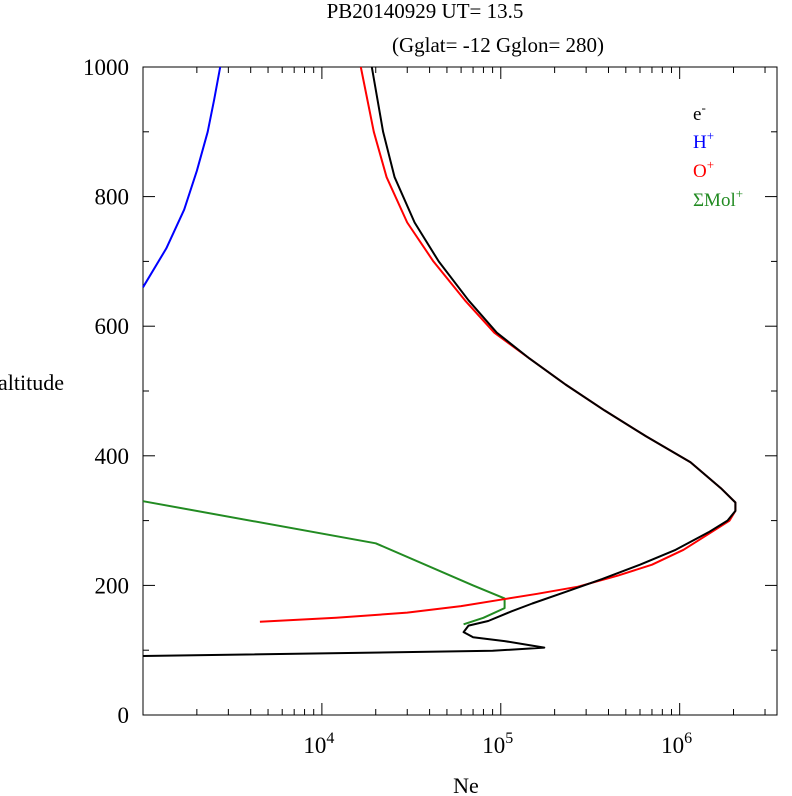  What do you see at coordinates (498, 45) in the screenshot?
I see `chart-subtitle: (Gglat= -12 Gglon= 280)` at bounding box center [498, 45].